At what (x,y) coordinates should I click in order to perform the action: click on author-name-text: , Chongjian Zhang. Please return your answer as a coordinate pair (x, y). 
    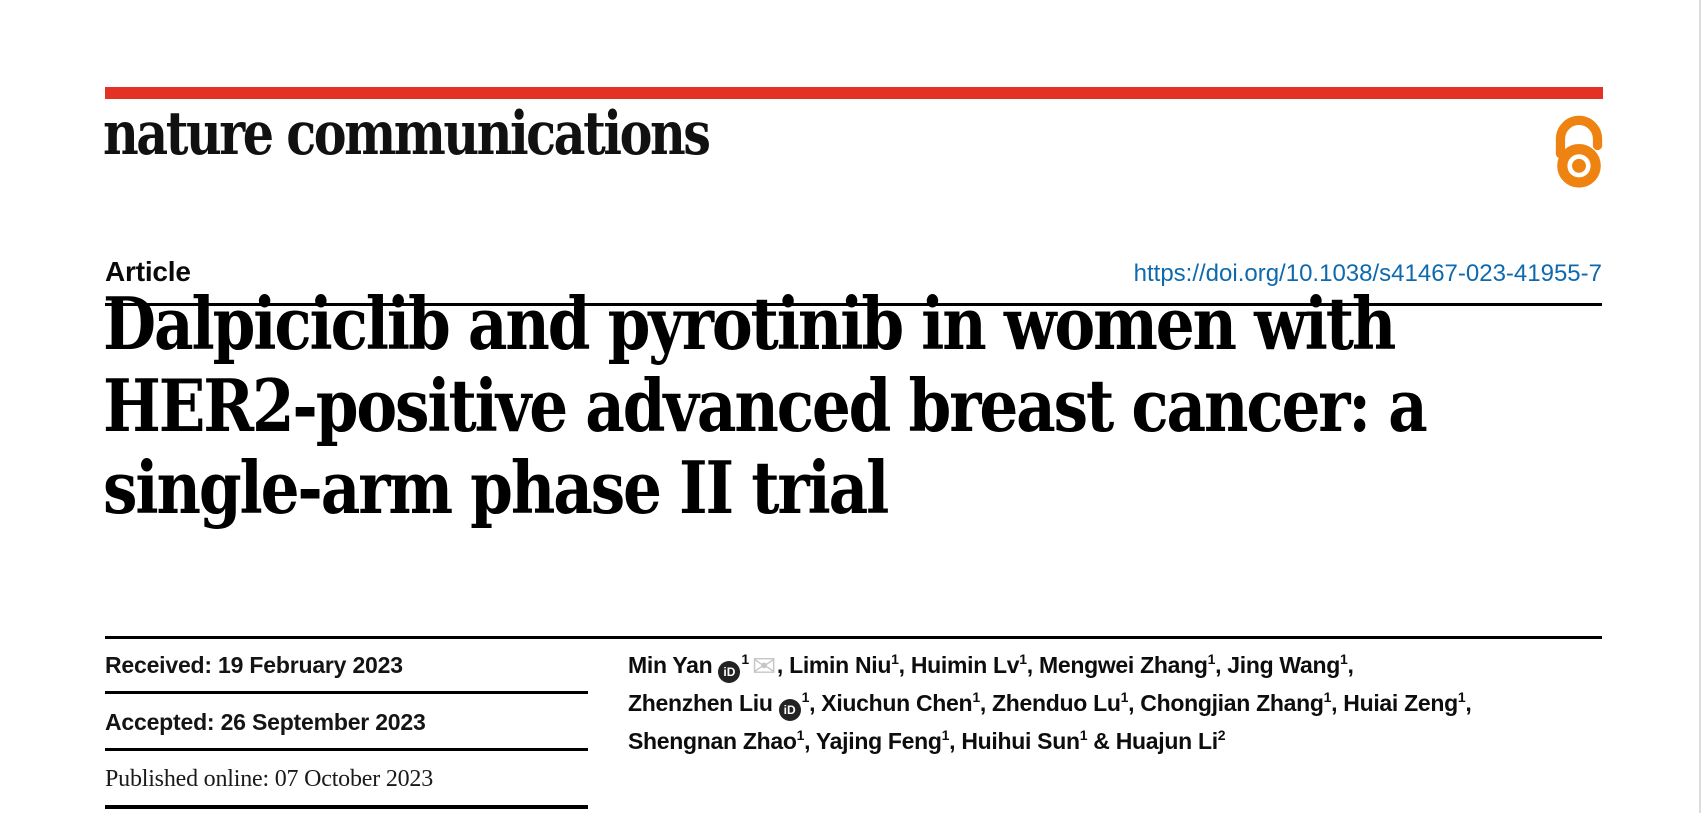
    Looking at the image, I should click on (1226, 703).